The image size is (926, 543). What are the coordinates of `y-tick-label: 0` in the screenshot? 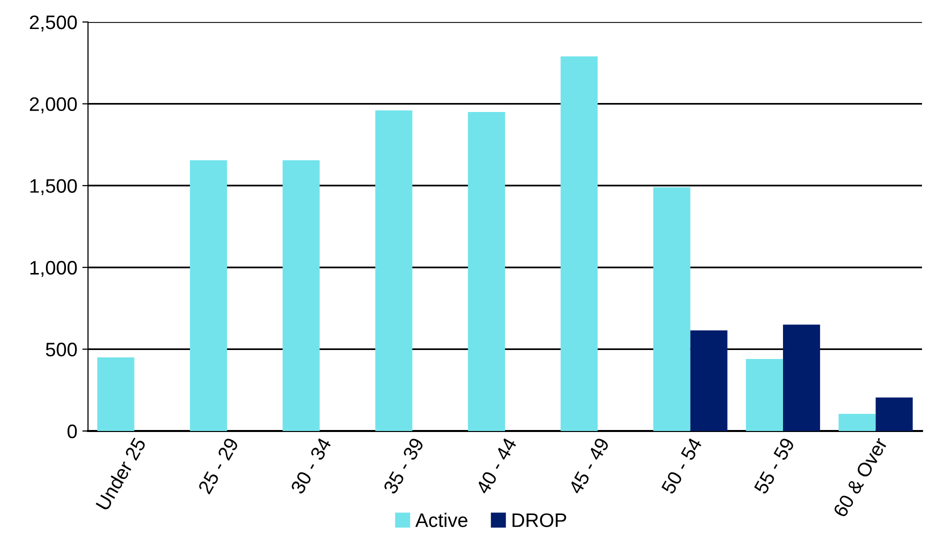 It's located at (72, 431).